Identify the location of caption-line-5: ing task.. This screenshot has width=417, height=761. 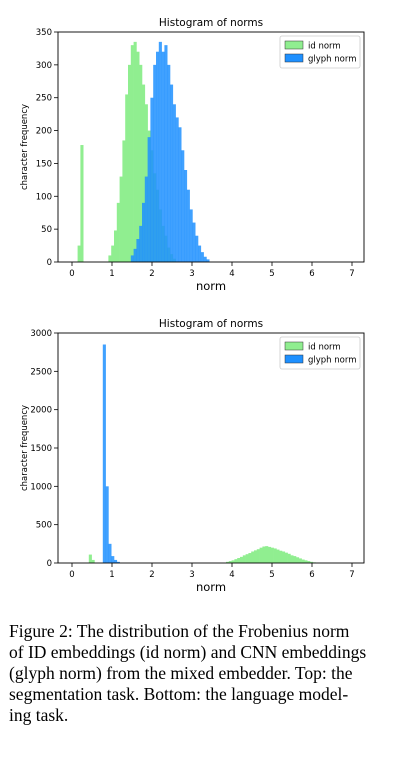
(39, 715).